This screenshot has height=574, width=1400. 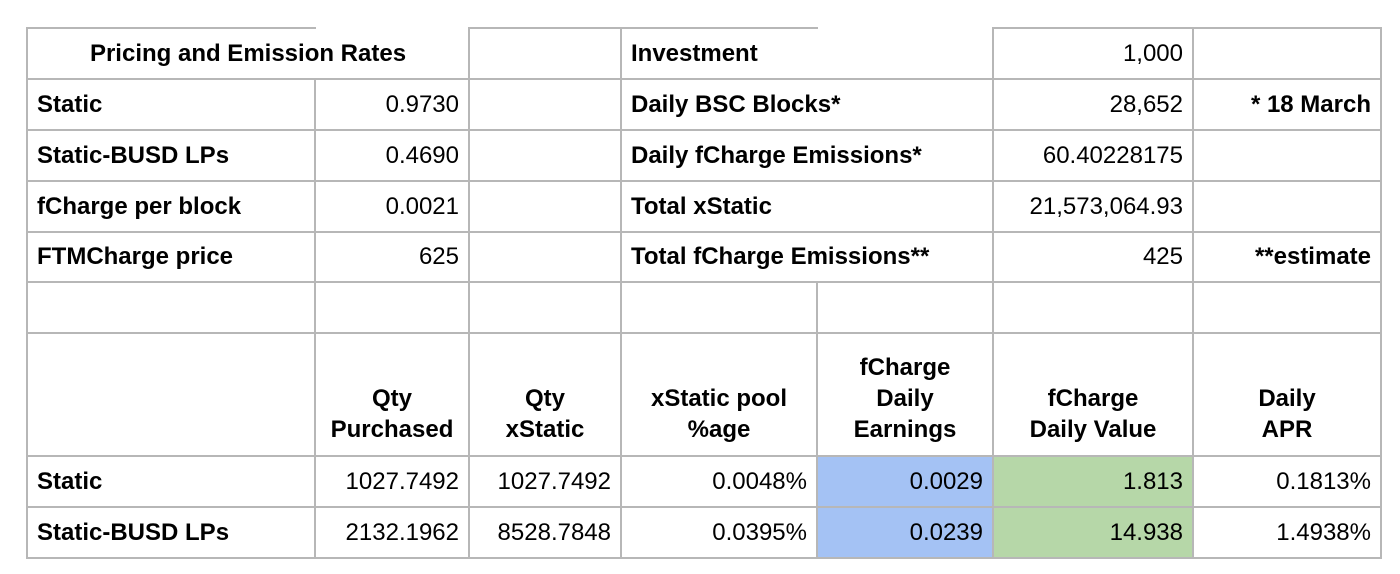 I want to click on static-busd-qty-purchased-cell: 2132.1962, so click(x=393, y=533).